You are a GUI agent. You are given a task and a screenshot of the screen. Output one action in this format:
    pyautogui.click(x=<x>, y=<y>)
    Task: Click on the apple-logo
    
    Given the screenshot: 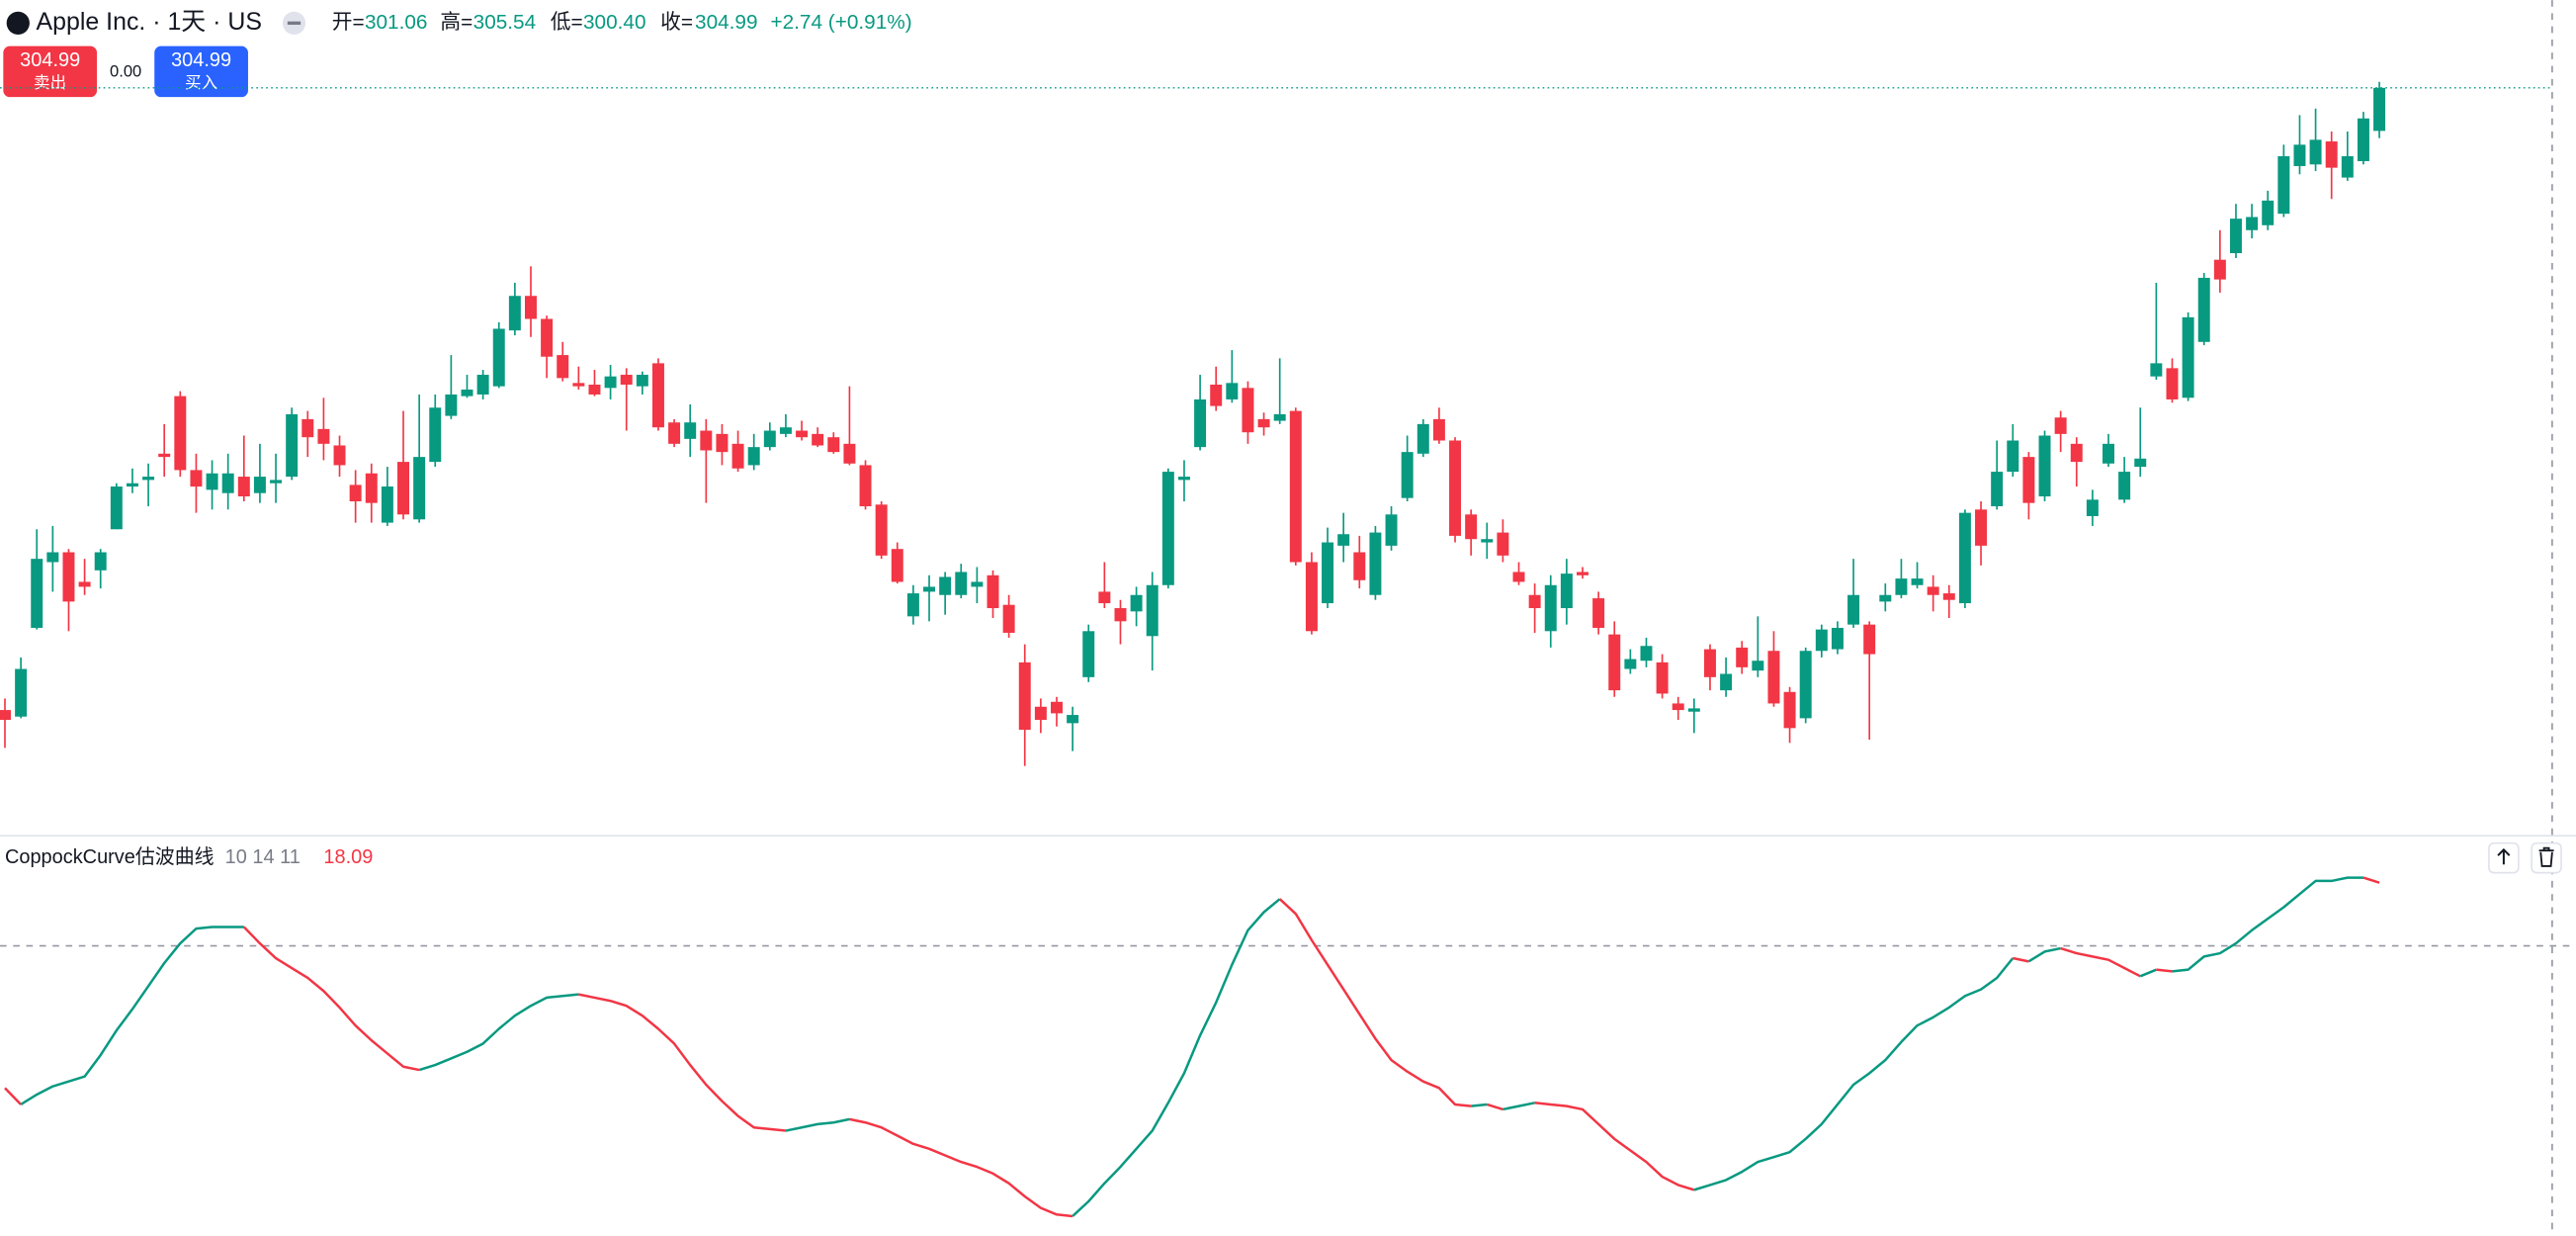 What is the action you would take?
    pyautogui.click(x=18, y=23)
    